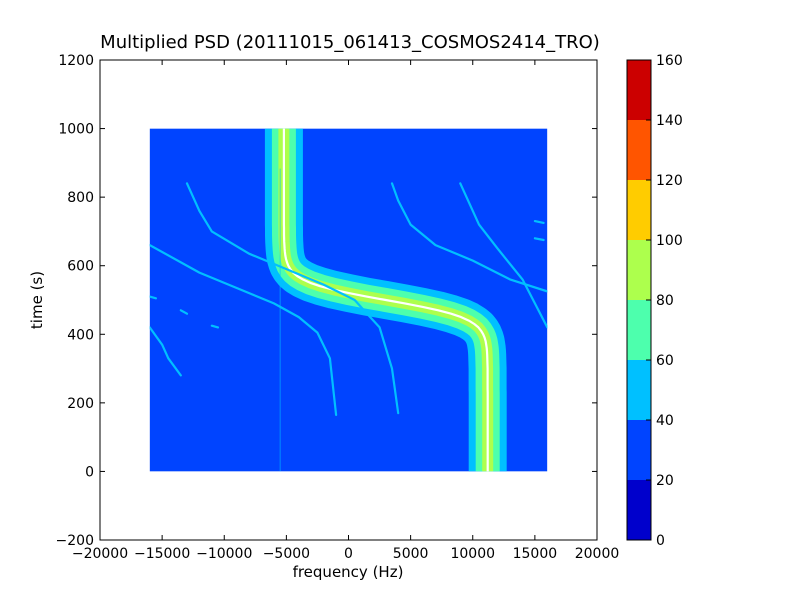 The height and width of the screenshot is (600, 800). I want to click on colorbar-tick-label: 0, so click(660, 541).